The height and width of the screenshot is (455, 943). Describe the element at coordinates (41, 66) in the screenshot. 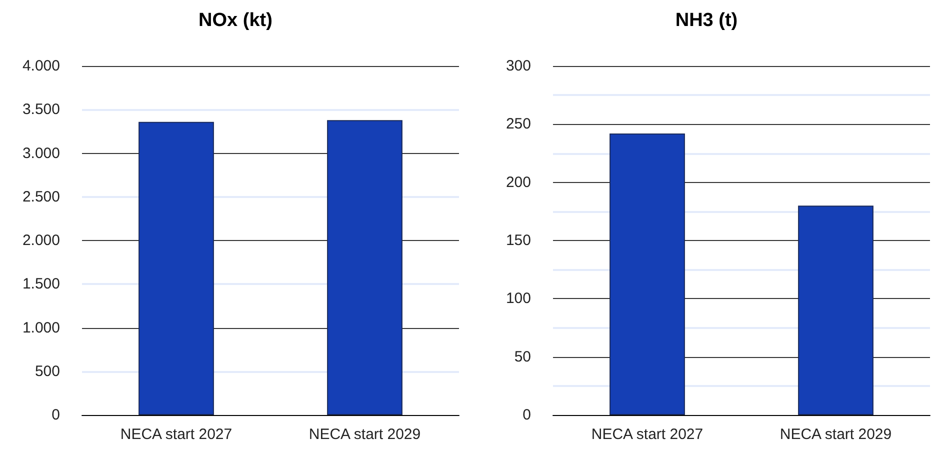

I see `y-tick-label: 4.000` at that location.